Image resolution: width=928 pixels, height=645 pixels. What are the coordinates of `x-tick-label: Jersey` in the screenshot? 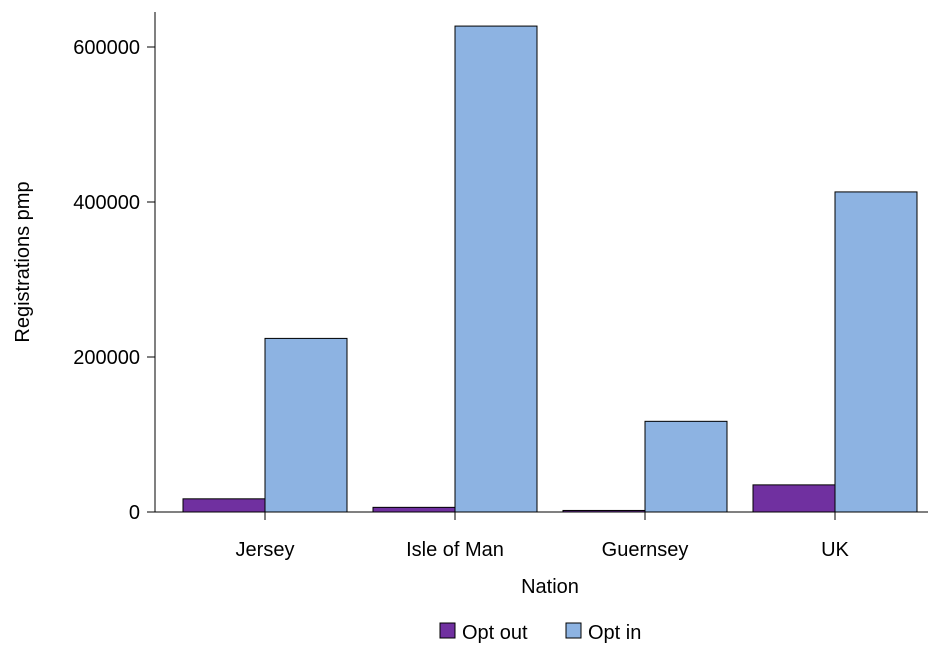 It's located at (265, 550).